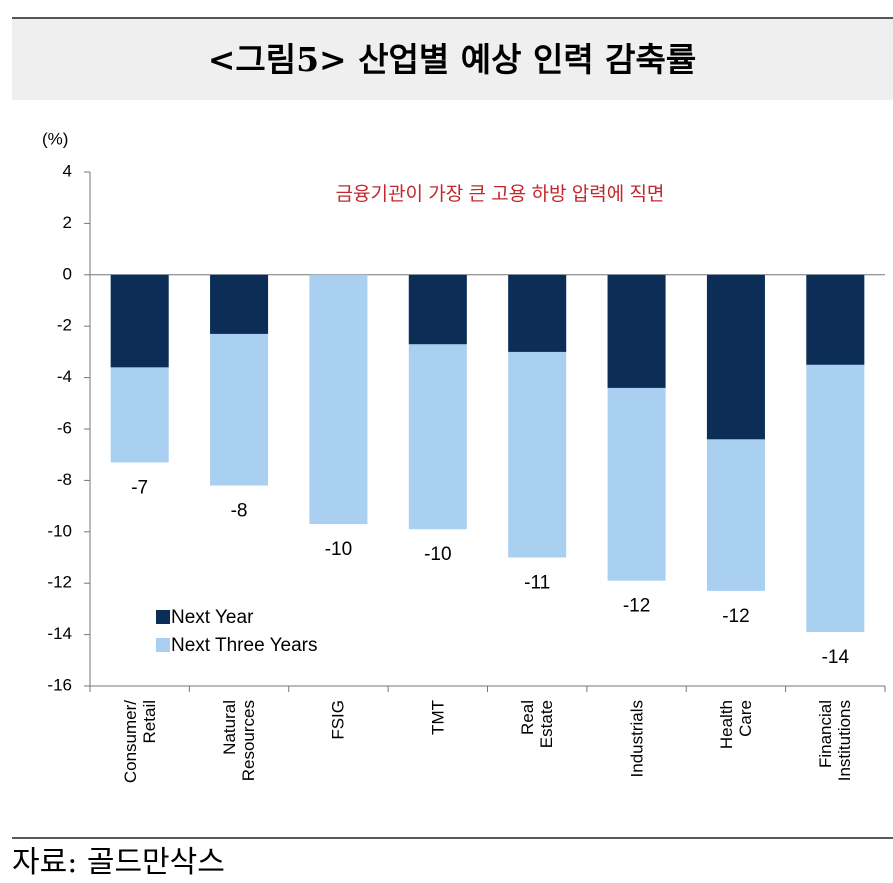  What do you see at coordinates (64, 325) in the screenshot?
I see `y-tick-label: -2` at bounding box center [64, 325].